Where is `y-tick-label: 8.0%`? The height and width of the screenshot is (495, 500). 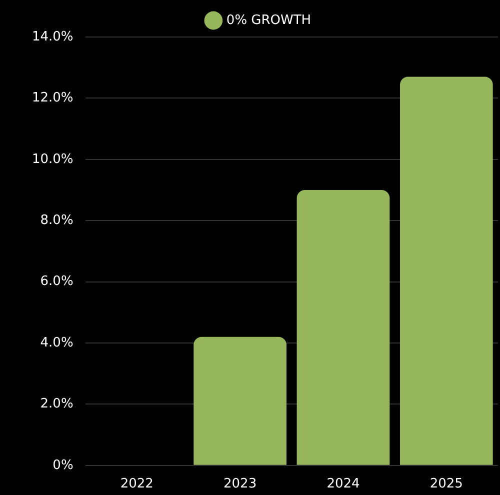 y-tick-label: 8.0% is located at coordinates (57, 220).